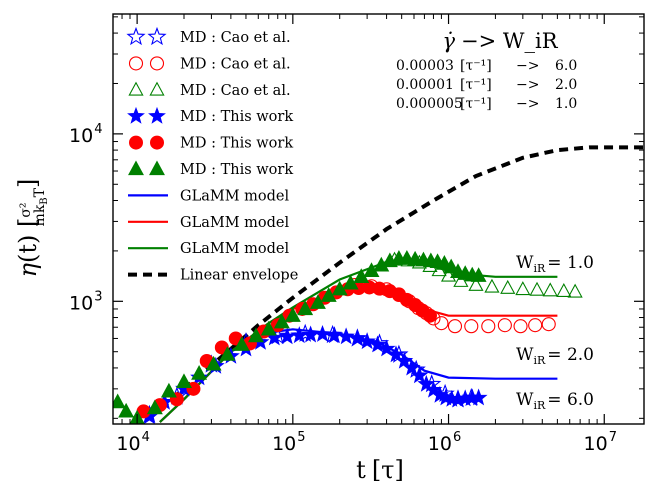  Describe the element at coordinates (28, 269) in the screenshot. I see `y-axis-label-eta: η` at that location.